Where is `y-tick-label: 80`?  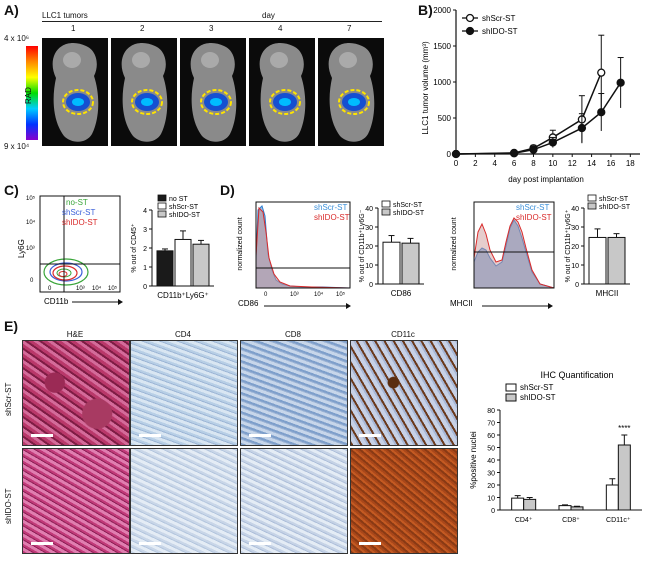
y-tick-label: 80 is located at coordinates (491, 411).